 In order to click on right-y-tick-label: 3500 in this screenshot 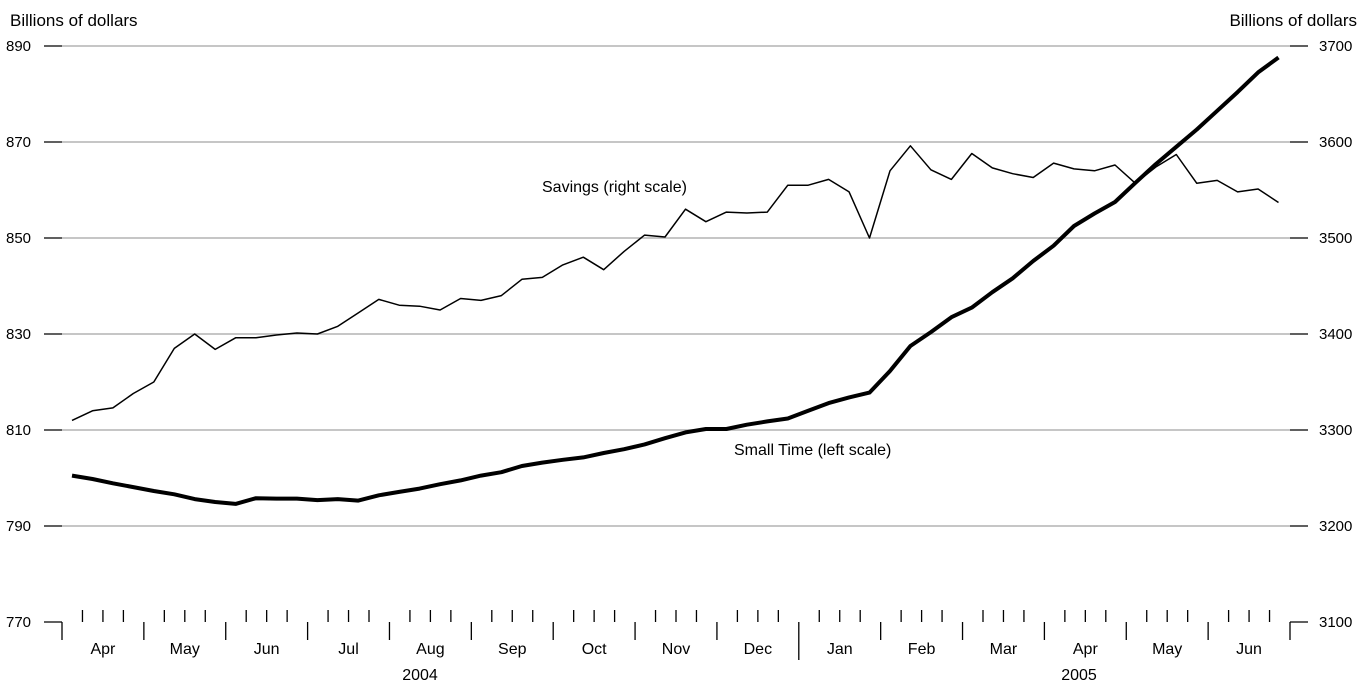, I will do `click(1335, 238)`.